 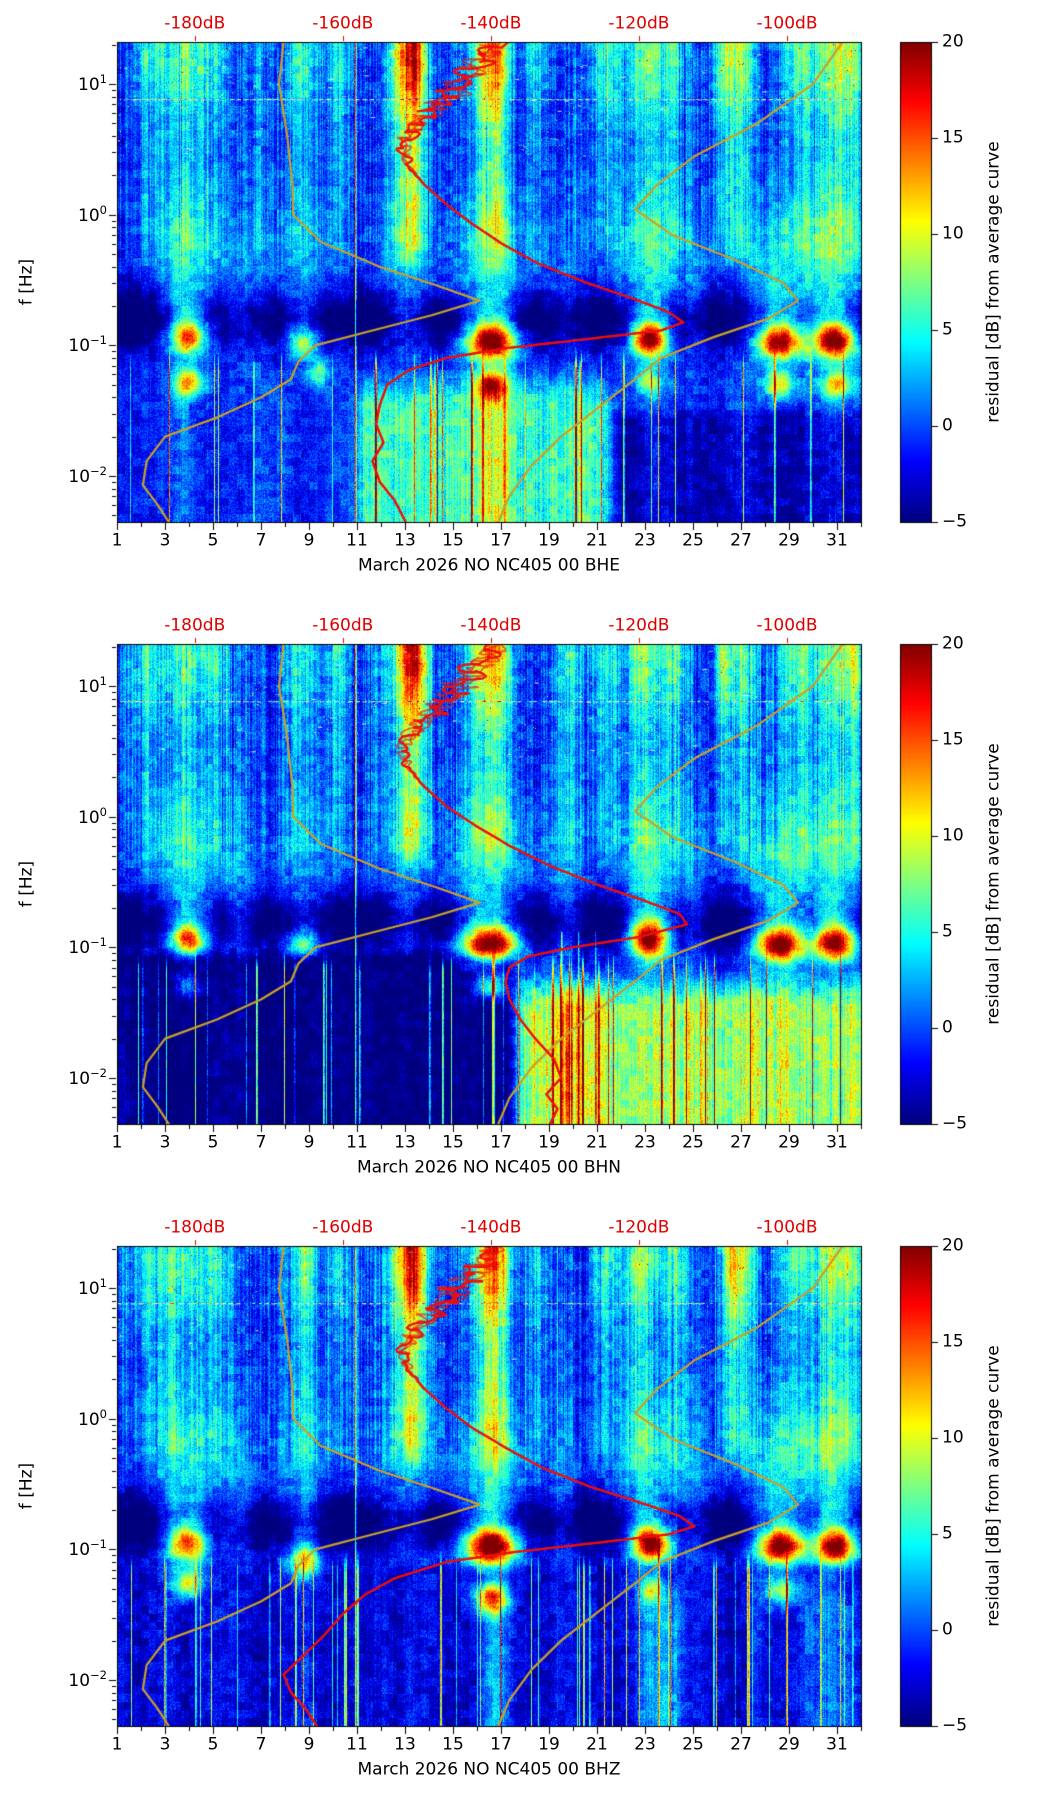 What do you see at coordinates (489, 1167) in the screenshot?
I see `x-axis-title: March 2026 NO NC405 00 BHN` at bounding box center [489, 1167].